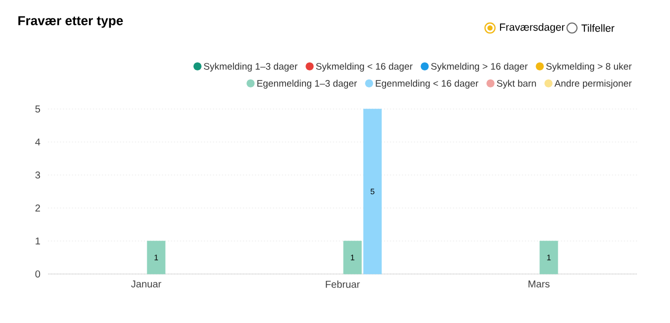  Describe the element at coordinates (539, 284) in the screenshot. I see `x-tick-label: Mars` at that location.